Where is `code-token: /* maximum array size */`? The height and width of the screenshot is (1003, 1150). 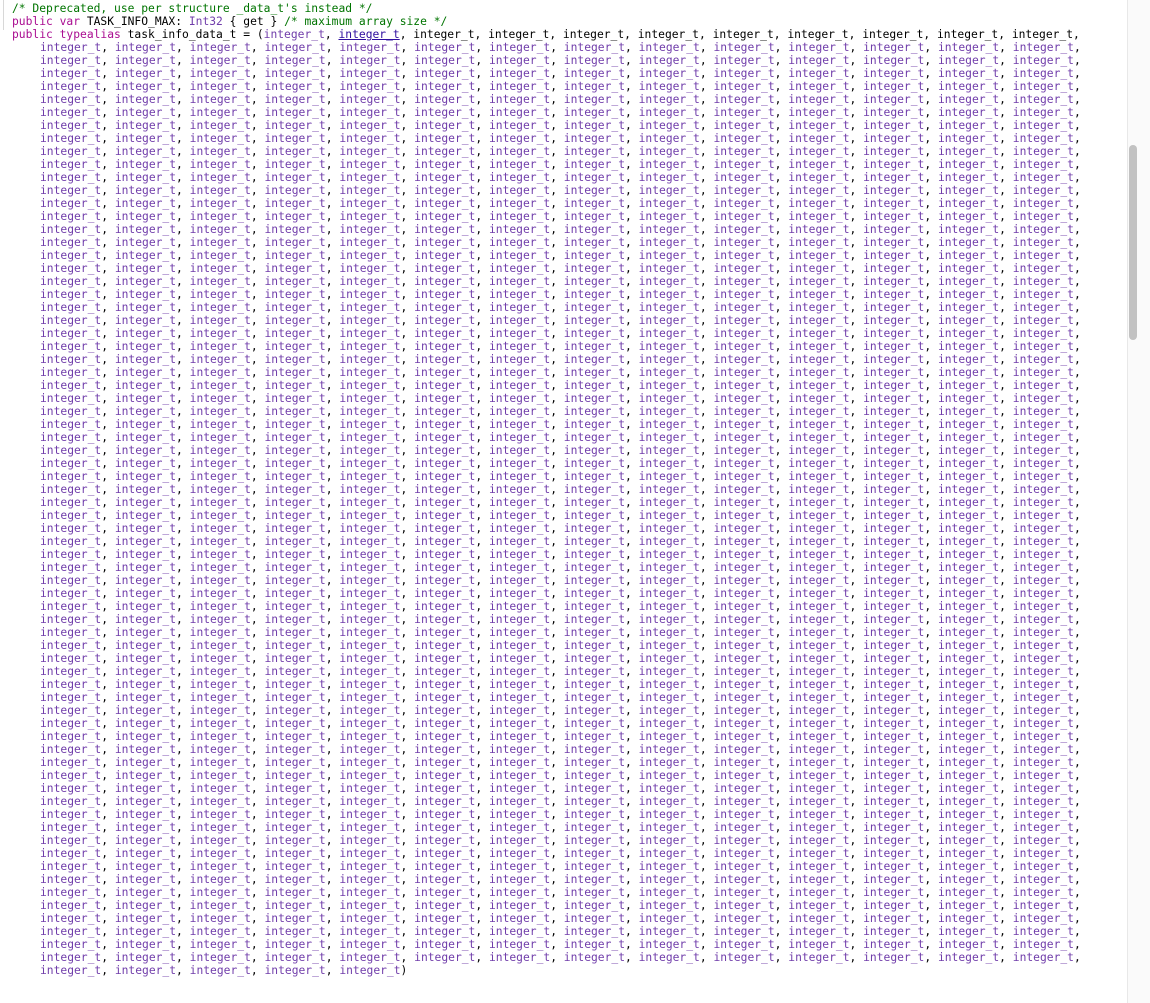 code-token: /* maximum array size */ is located at coordinates (366, 21).